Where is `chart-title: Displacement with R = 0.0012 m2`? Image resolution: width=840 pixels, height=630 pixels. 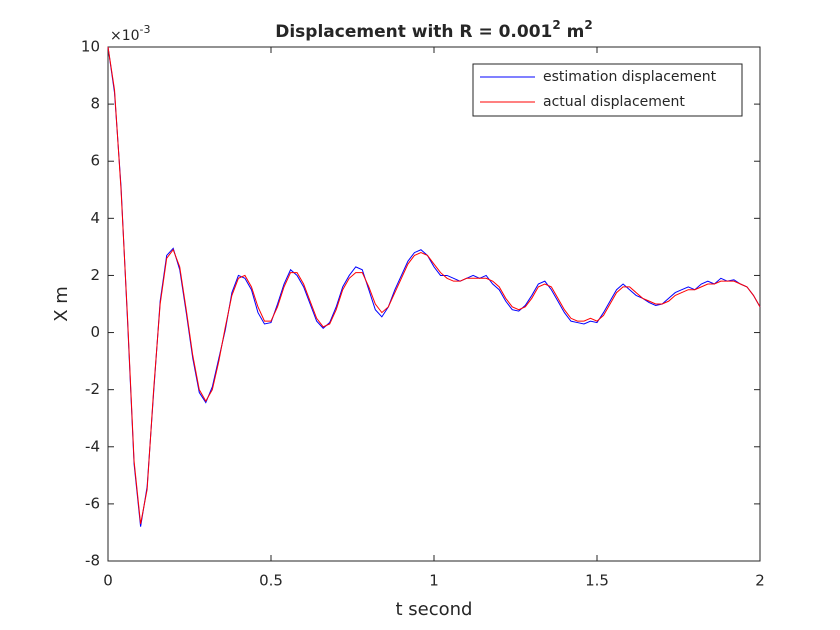 chart-title: Displacement with R = 0.0012 m2 is located at coordinates (434, 30).